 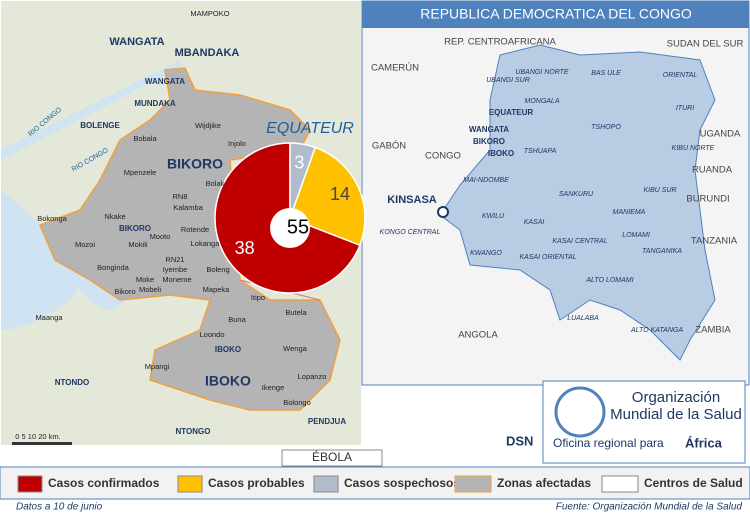 I want to click on inset-label: TSHOPO, so click(x=606, y=127).